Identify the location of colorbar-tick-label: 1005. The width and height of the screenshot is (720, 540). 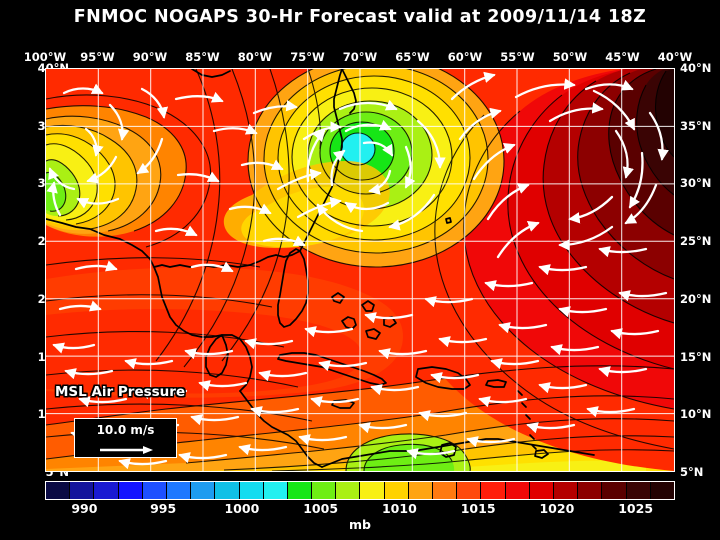
(321, 508).